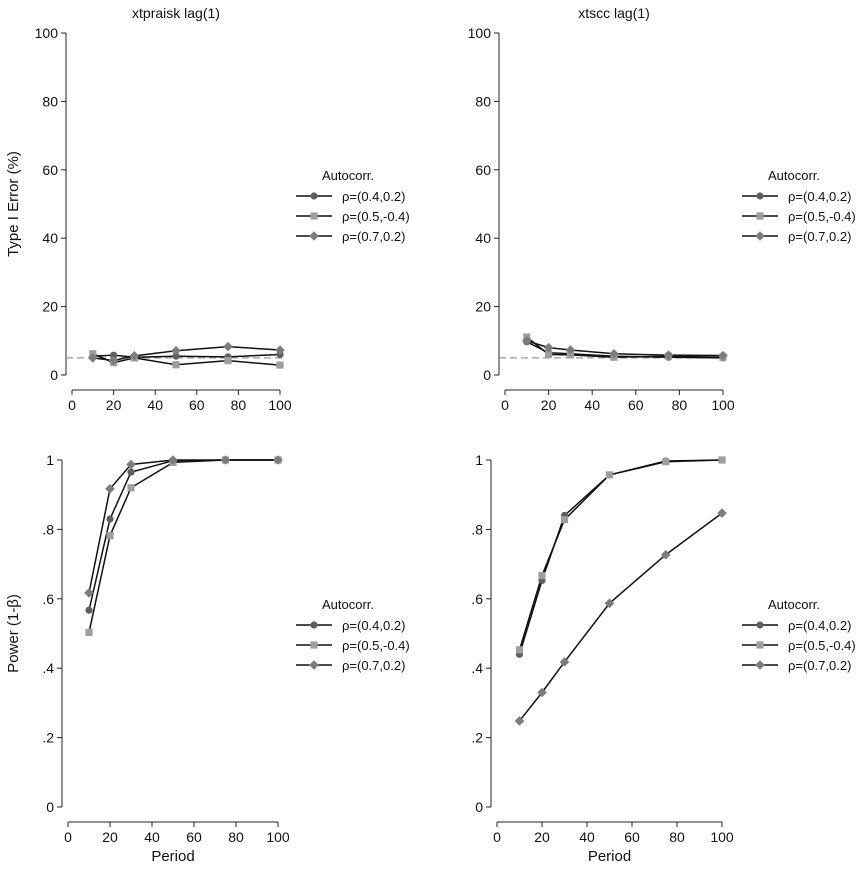 The height and width of the screenshot is (872, 857). I want to click on panel-3-legend-title: Autocorr., so click(348, 604).